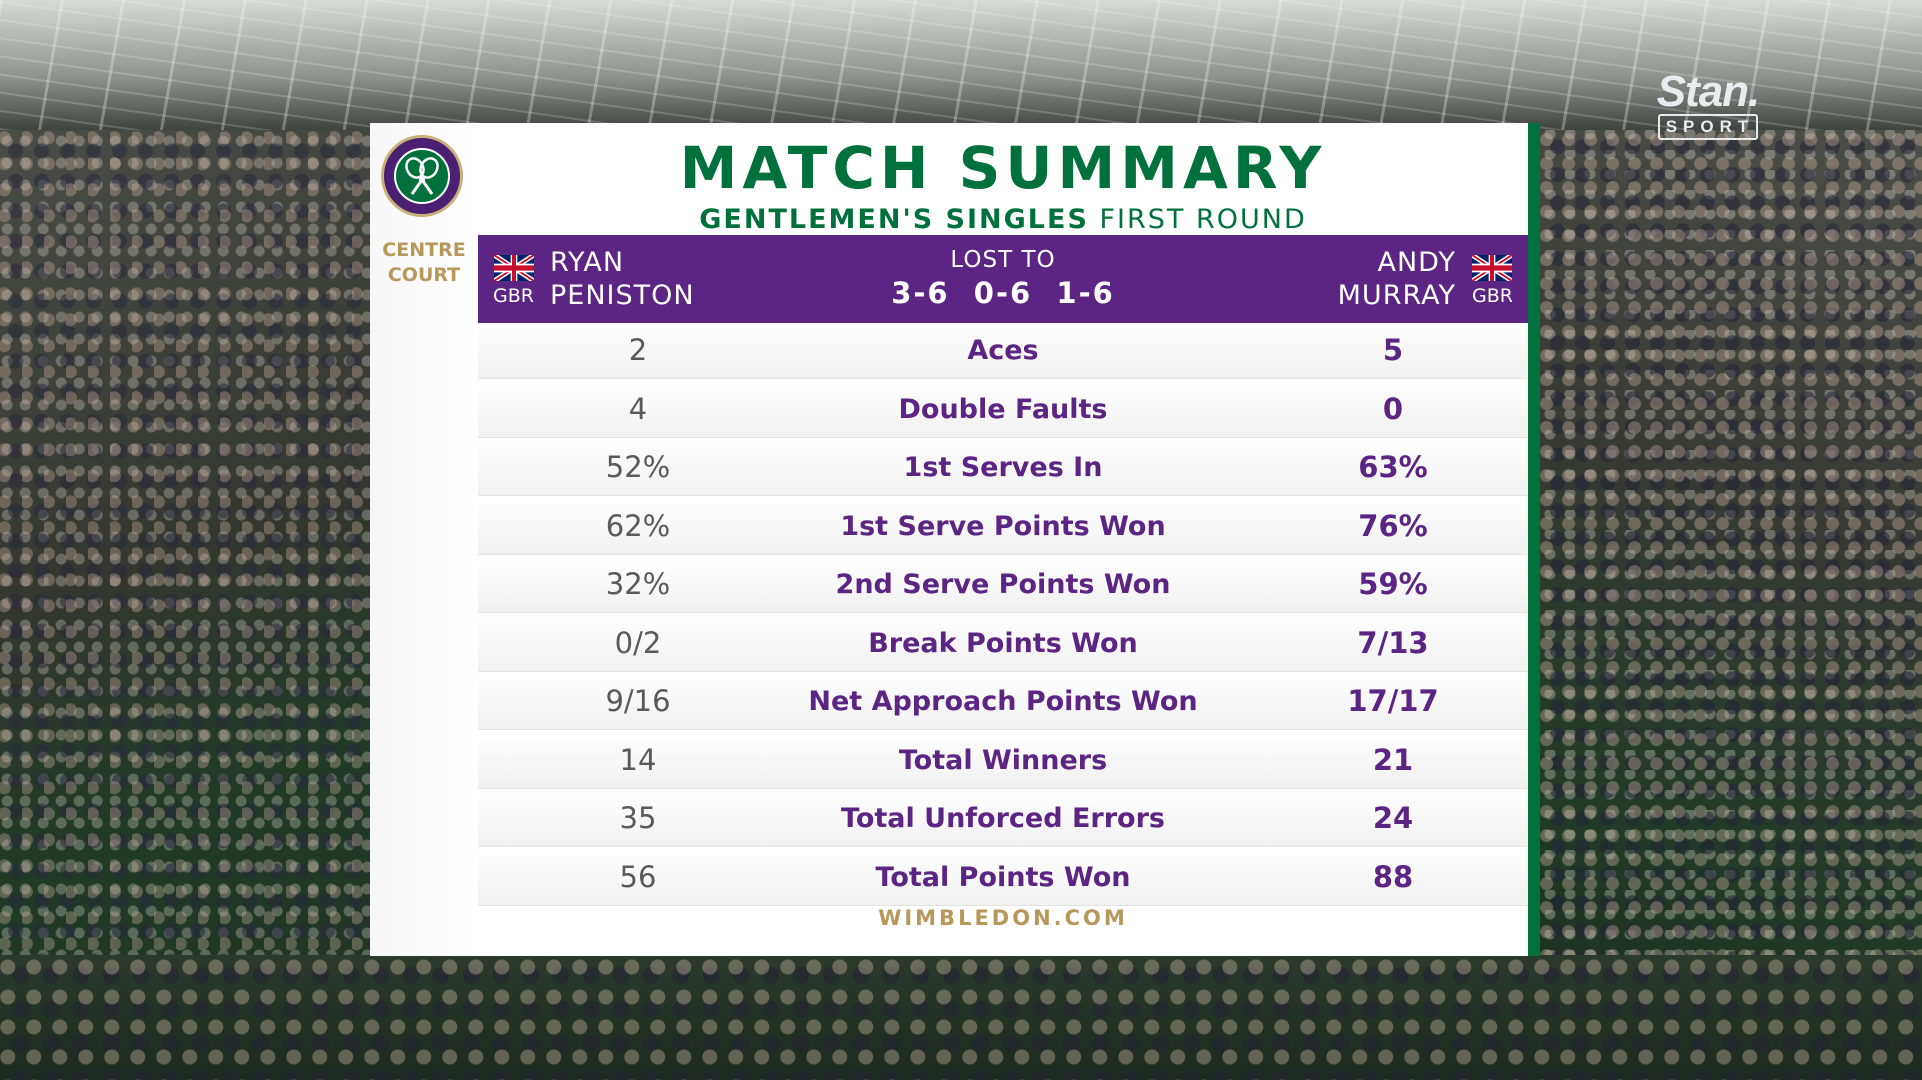 The image size is (1922, 1080). I want to click on stat-label: Total Winners, so click(1003, 760).